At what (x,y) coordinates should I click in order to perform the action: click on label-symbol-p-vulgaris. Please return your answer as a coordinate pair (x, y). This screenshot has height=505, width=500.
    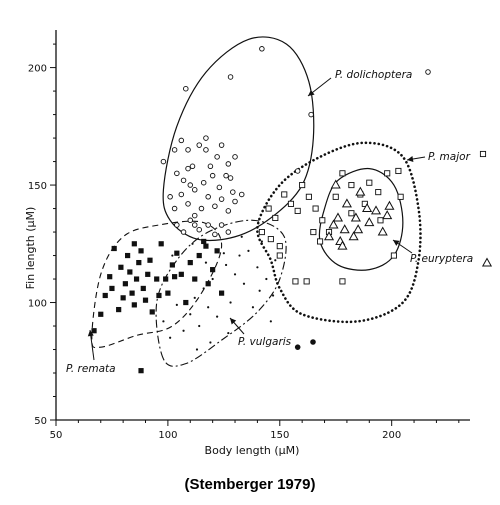
    Looking at the image, I should click on (313, 342).